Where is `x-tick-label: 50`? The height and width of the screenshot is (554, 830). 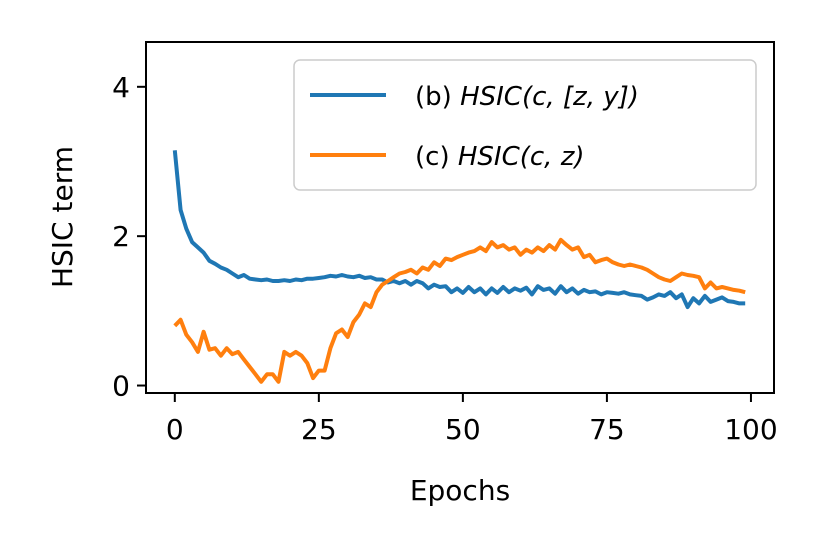 x-tick-label: 50 is located at coordinates (463, 429).